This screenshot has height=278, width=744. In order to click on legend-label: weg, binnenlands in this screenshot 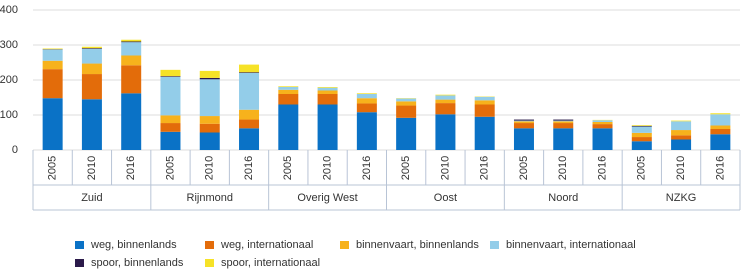, I will do `click(133, 245)`.